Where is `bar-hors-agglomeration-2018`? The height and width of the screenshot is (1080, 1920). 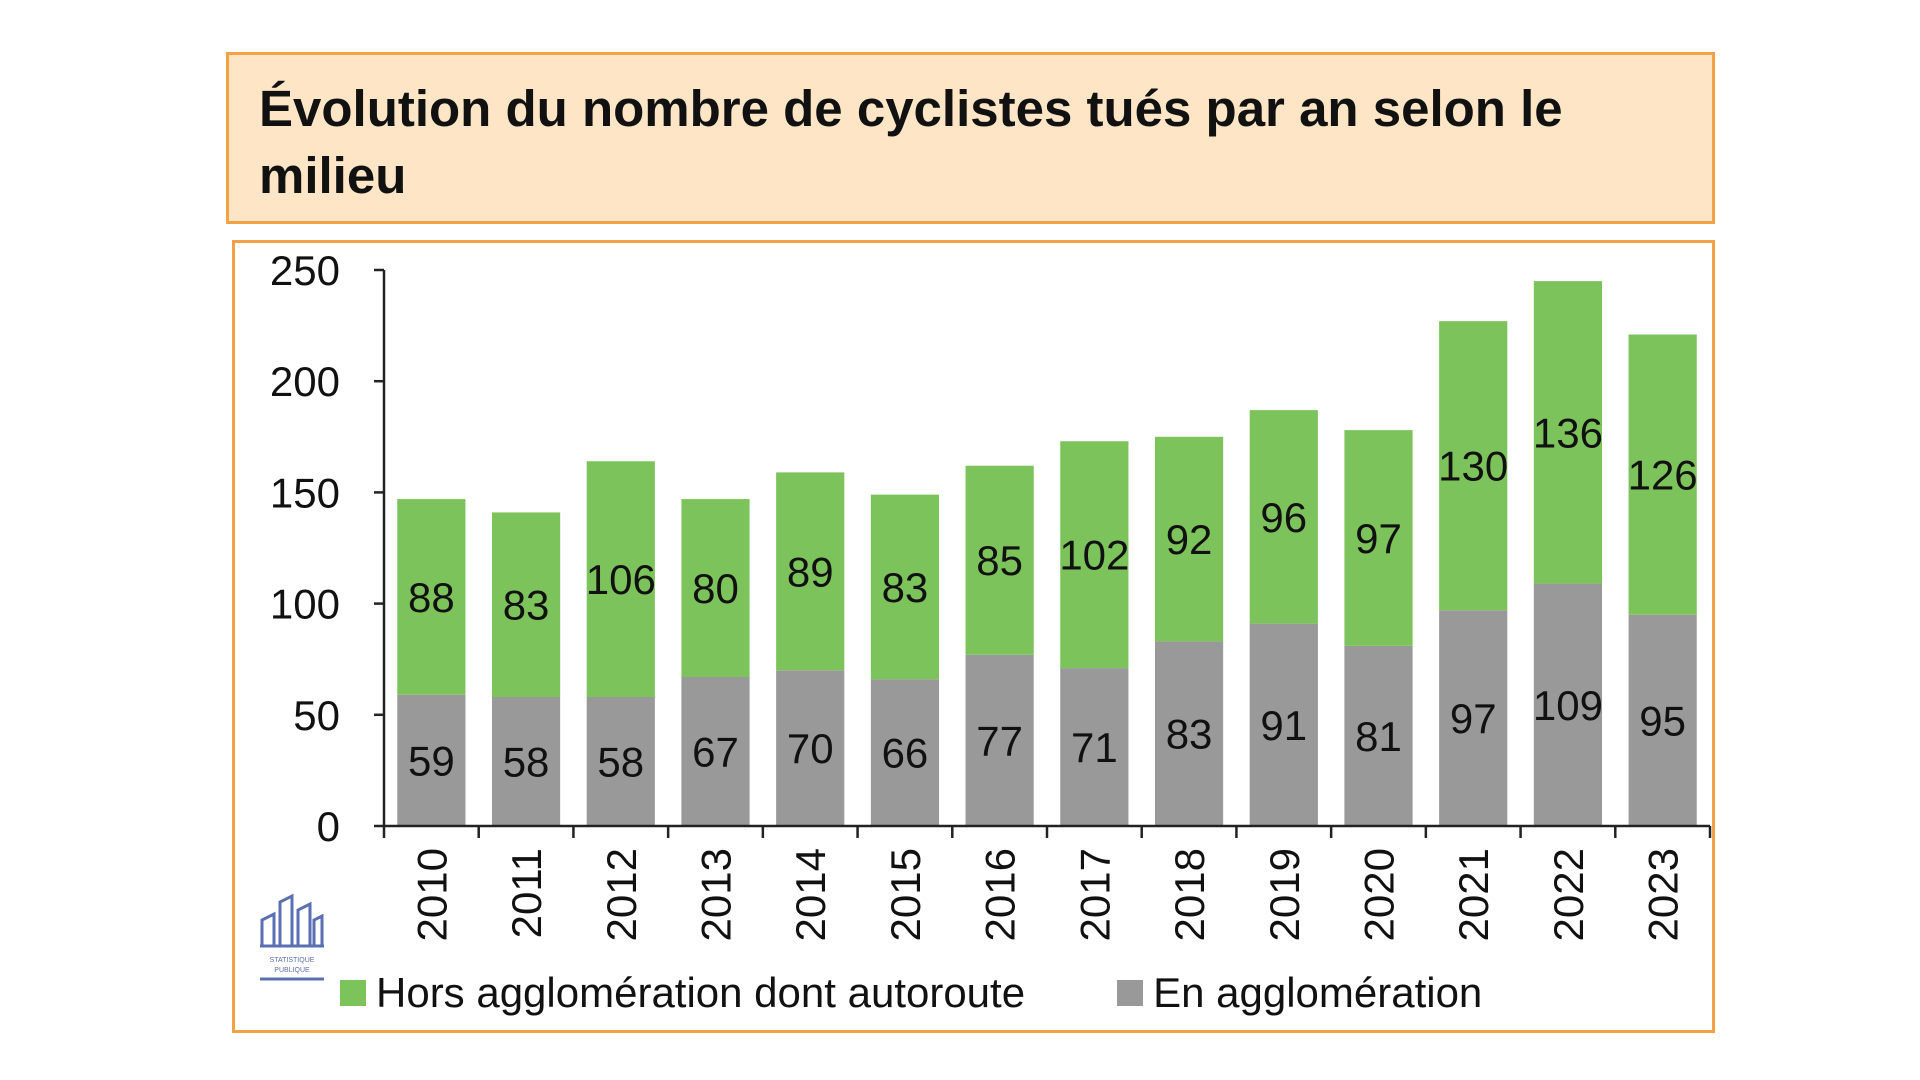
bar-hors-agglomeration-2018 is located at coordinates (1189, 539).